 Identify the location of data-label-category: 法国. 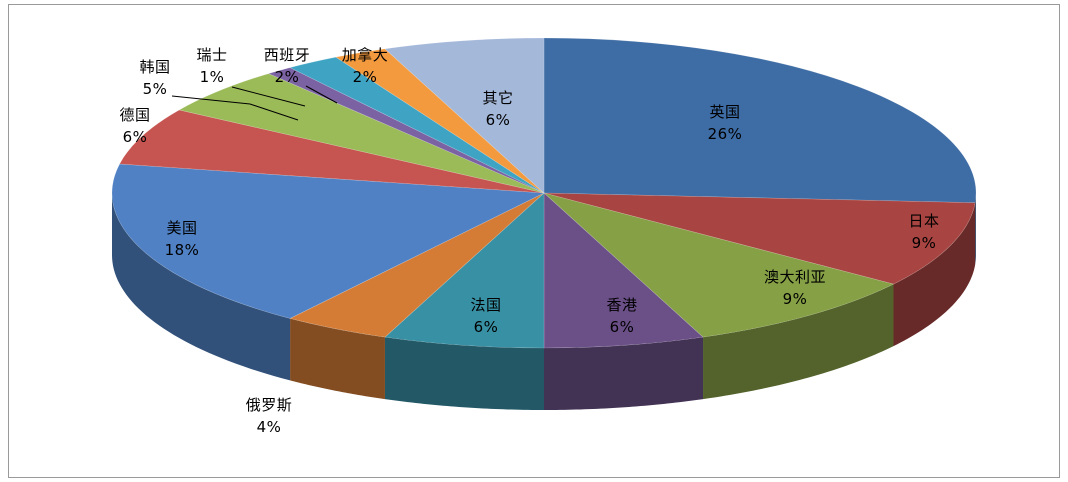
(485, 305).